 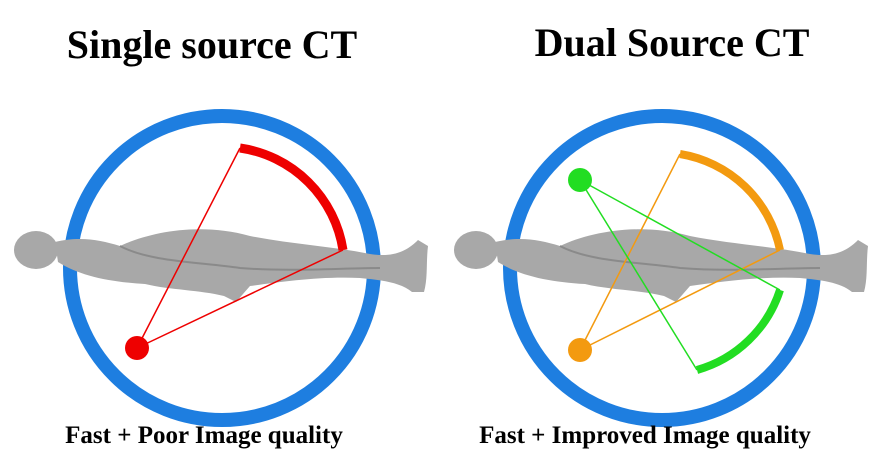 What do you see at coordinates (212, 44) in the screenshot?
I see `panel-title: Single source CT` at bounding box center [212, 44].